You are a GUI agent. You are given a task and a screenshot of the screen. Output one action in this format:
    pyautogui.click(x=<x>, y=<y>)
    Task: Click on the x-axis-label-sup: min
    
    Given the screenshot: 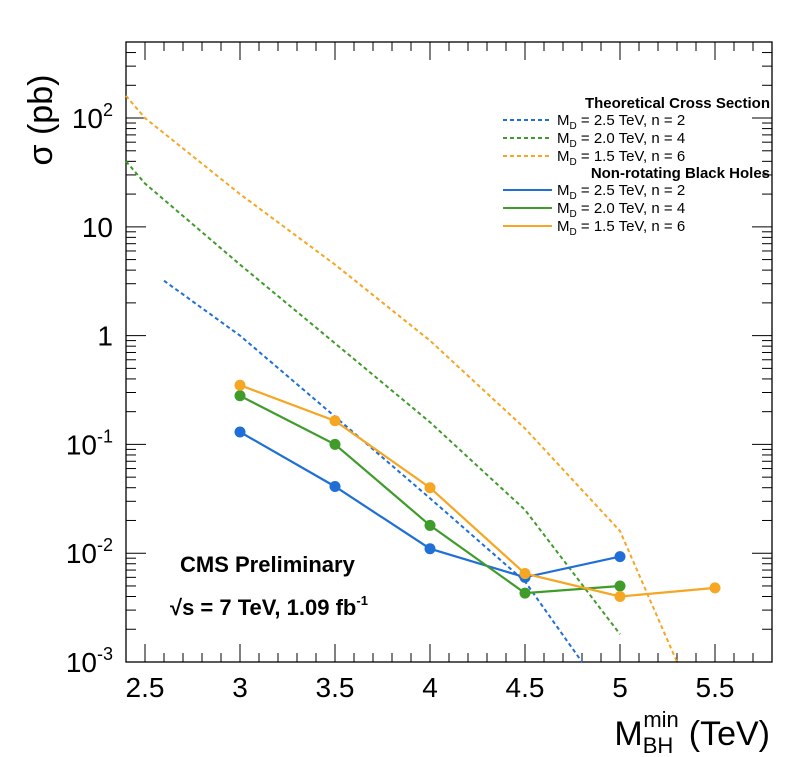 What is the action you would take?
    pyautogui.click(x=660, y=719)
    